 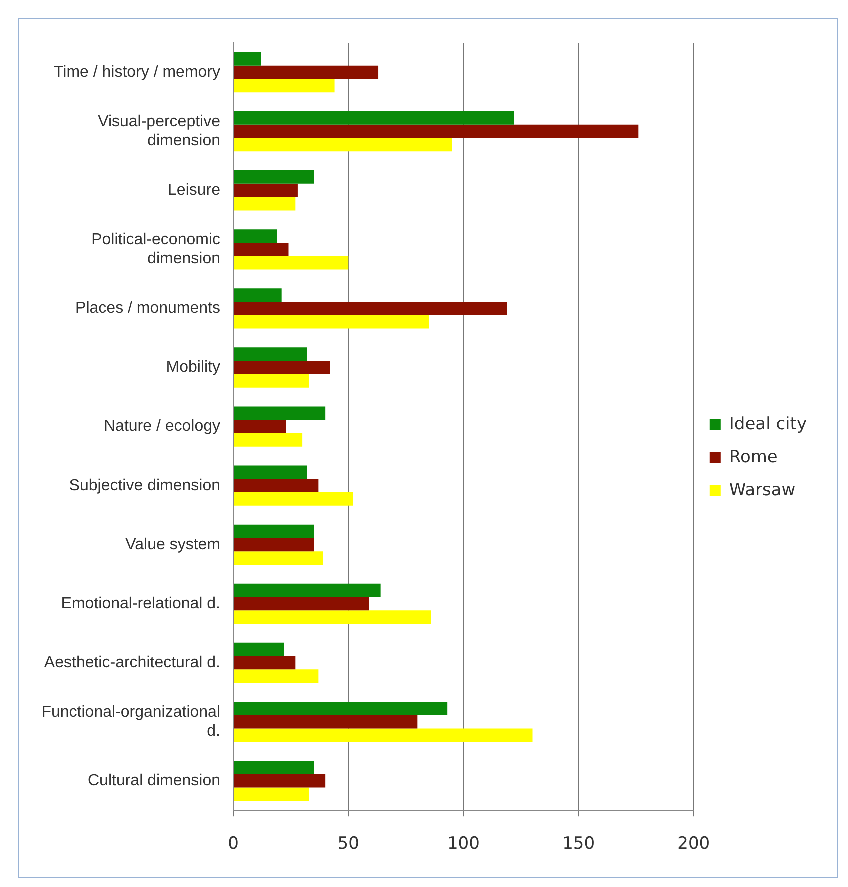 What do you see at coordinates (144, 485) in the screenshot?
I see `y-tick-label: Subjective dimension` at bounding box center [144, 485].